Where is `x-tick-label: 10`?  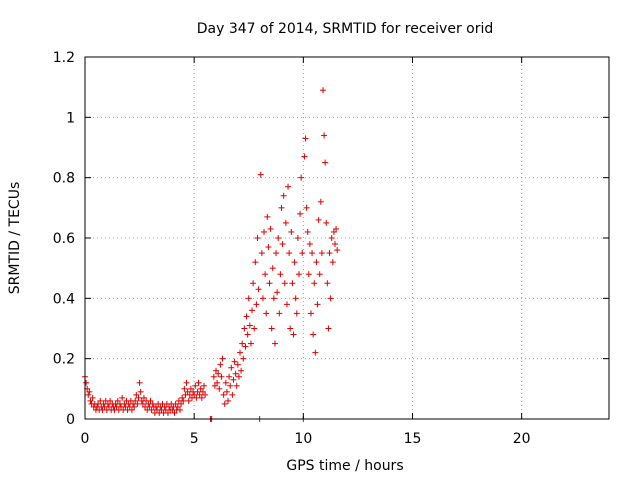
x-tick-label: 10 is located at coordinates (303, 439).